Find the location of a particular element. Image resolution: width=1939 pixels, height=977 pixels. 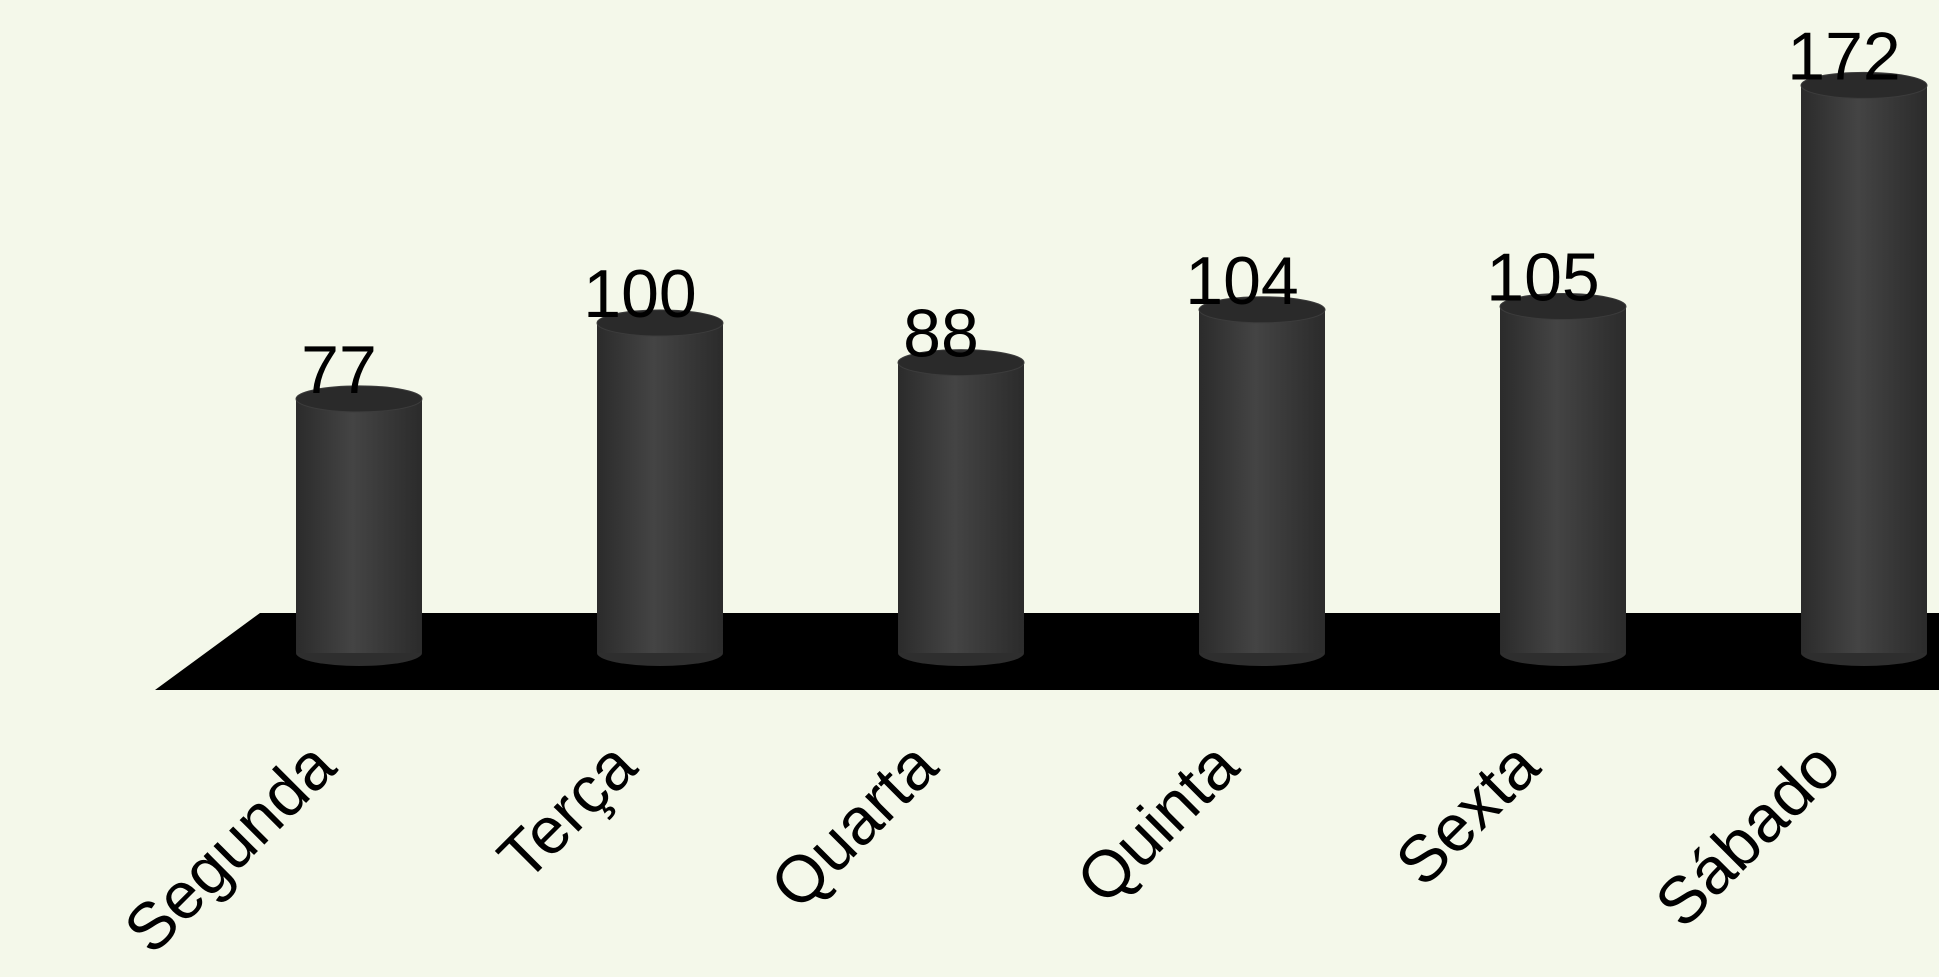

category-label-quinta: Quinta is located at coordinates (1157, 822).